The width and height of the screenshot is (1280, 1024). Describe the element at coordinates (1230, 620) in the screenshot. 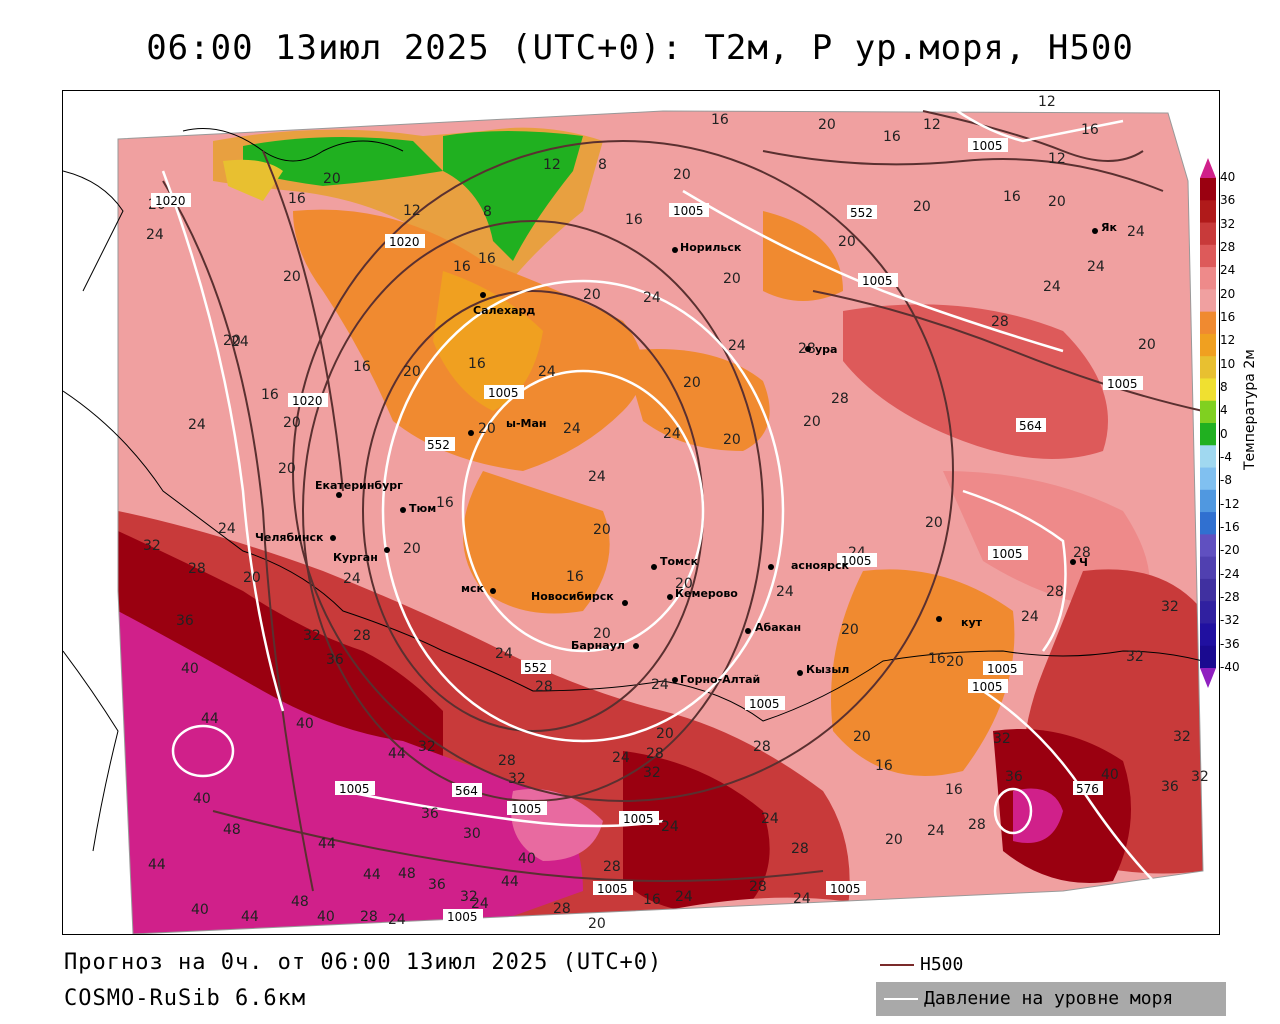

I see `colorbar-tick-label: -32` at that location.